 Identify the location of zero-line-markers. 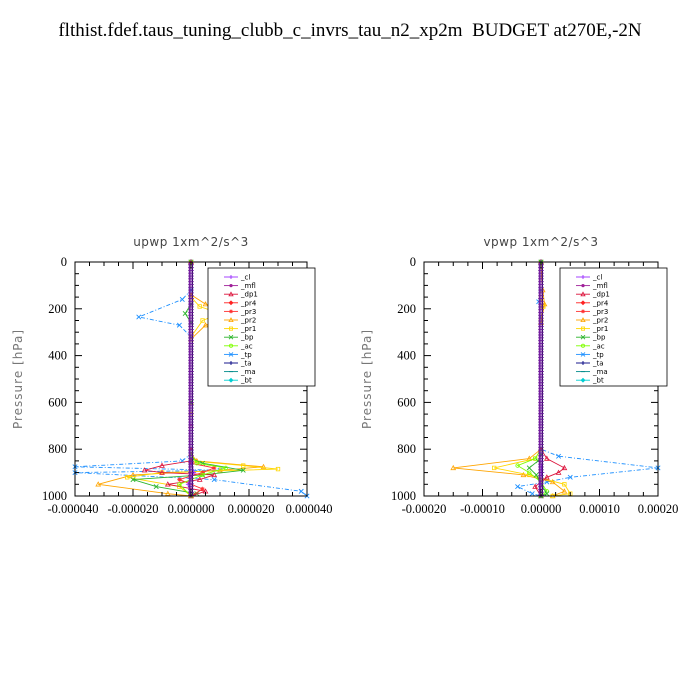
(191, 378).